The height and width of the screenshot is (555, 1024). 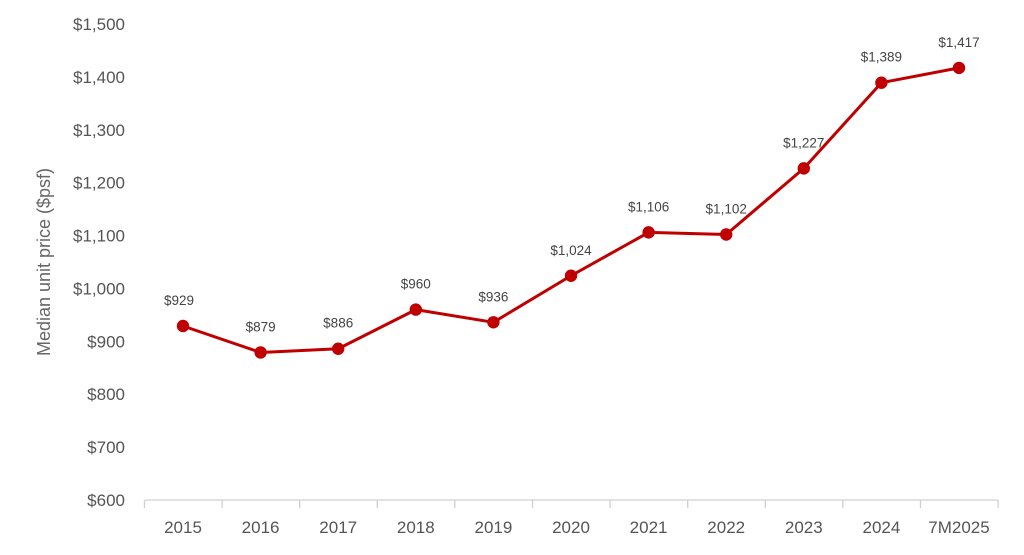 I want to click on x-tick-label: 2019, so click(x=493, y=527).